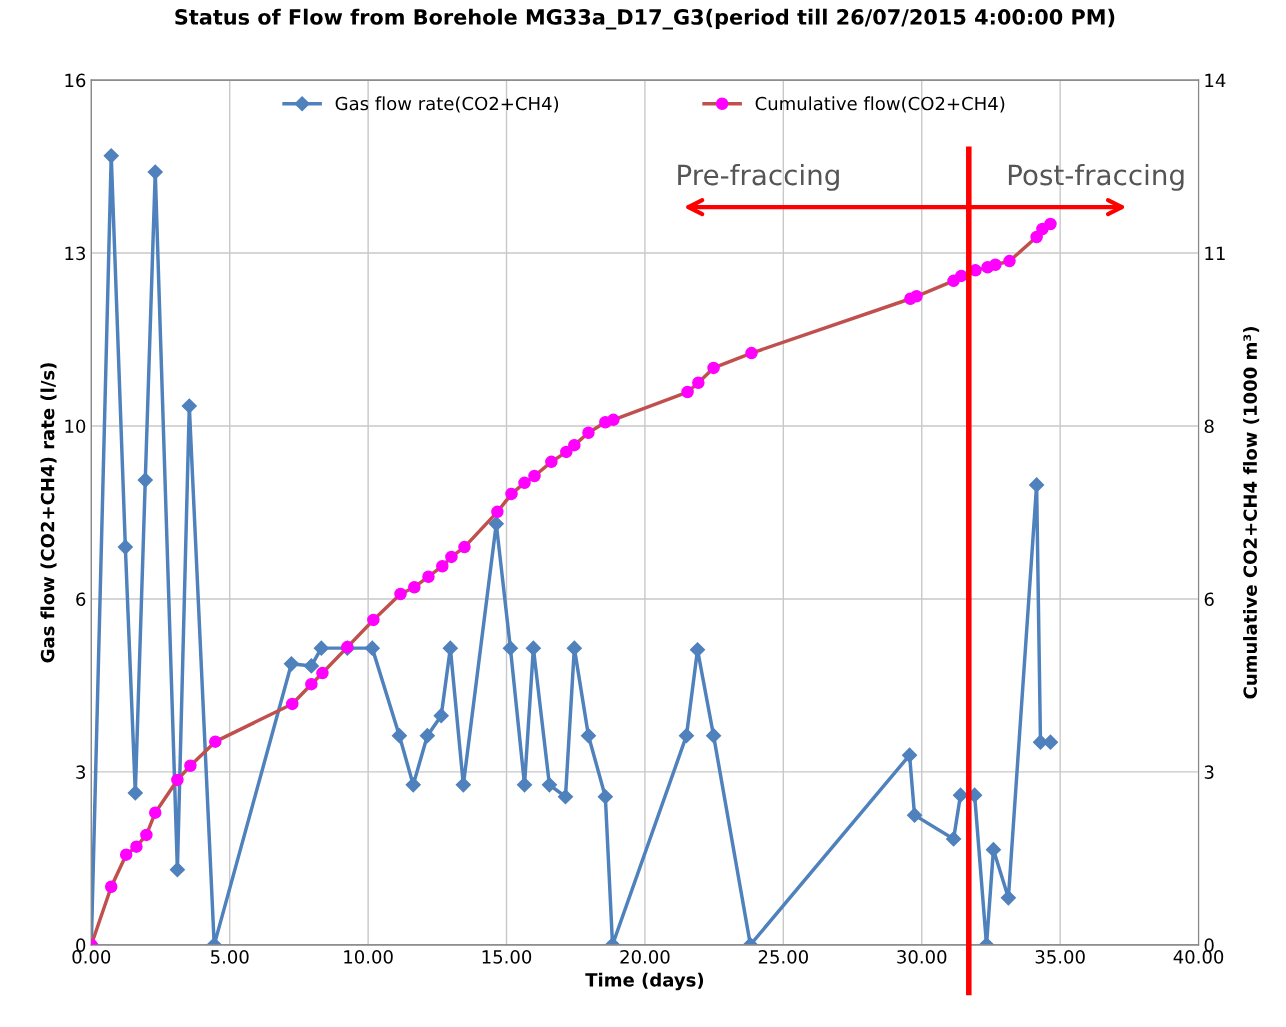  Describe the element at coordinates (81, 945) in the screenshot. I see `y-tick-label: 0` at that location.